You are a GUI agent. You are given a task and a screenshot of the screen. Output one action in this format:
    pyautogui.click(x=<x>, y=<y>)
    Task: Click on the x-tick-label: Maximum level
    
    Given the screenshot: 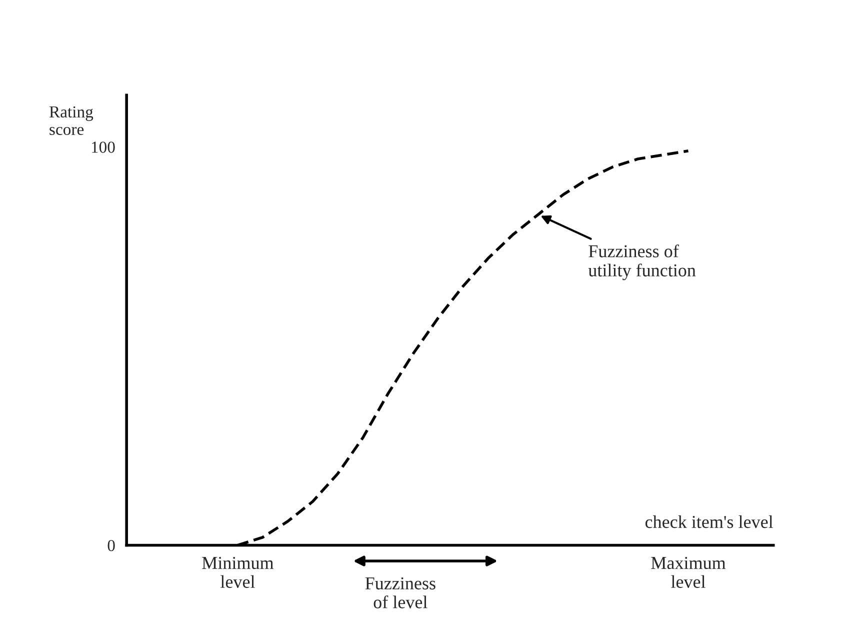 What is the action you would take?
    pyautogui.click(x=688, y=572)
    